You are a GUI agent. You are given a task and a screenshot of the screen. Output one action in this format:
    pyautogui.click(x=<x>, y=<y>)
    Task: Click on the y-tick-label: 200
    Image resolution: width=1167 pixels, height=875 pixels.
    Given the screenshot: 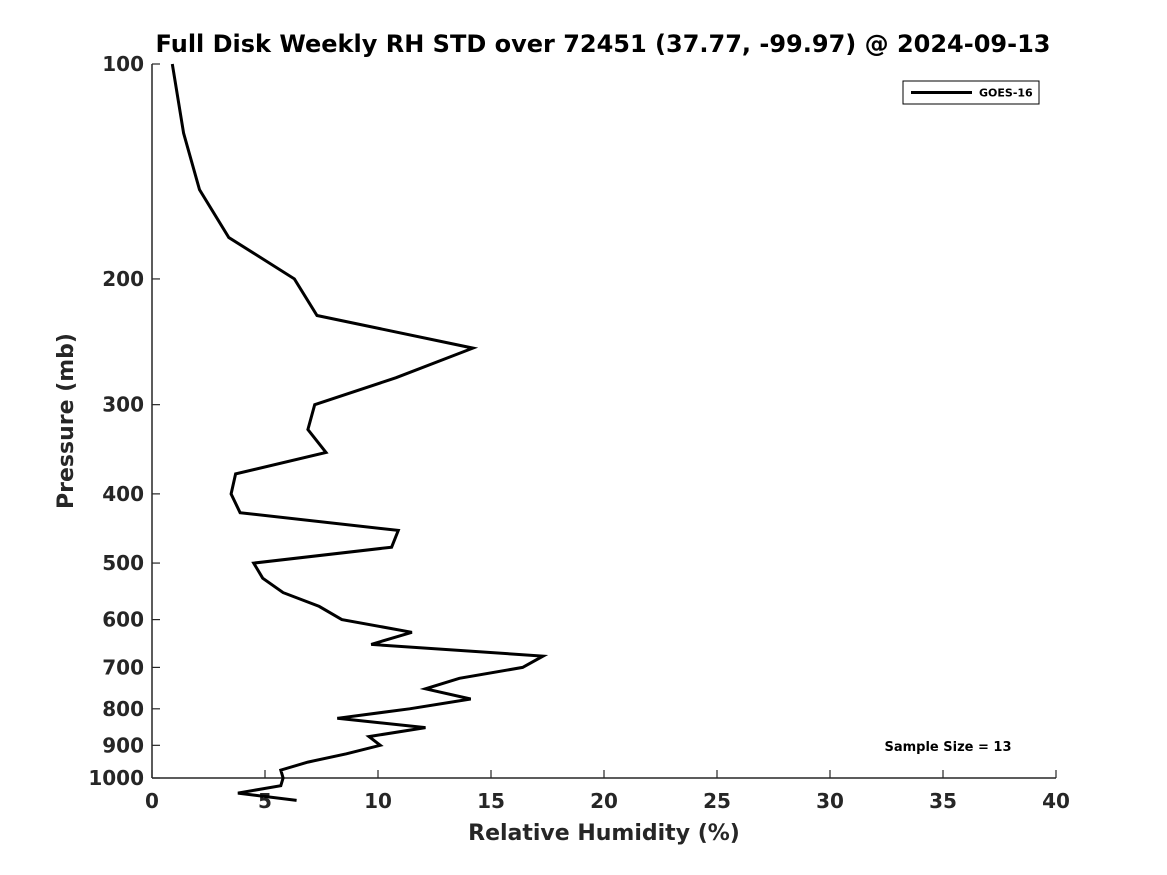 What is the action you would take?
    pyautogui.click(x=123, y=279)
    